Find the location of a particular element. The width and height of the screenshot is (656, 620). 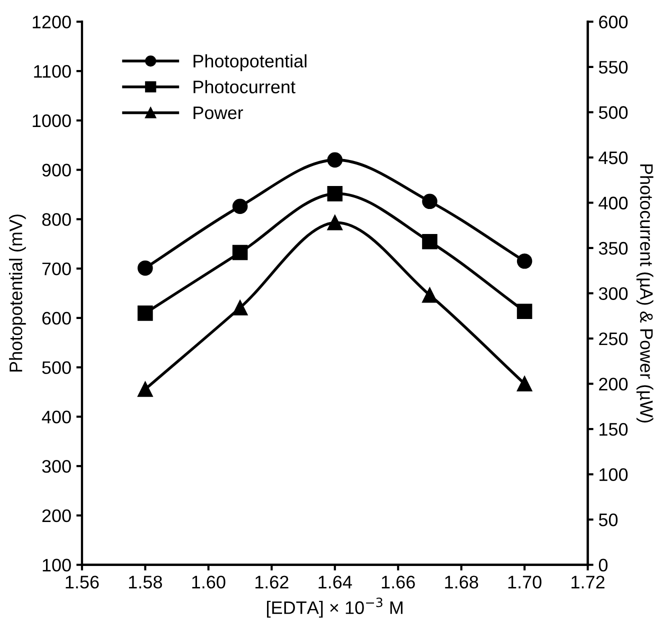

y-tick-label: 300 is located at coordinates (56, 466).